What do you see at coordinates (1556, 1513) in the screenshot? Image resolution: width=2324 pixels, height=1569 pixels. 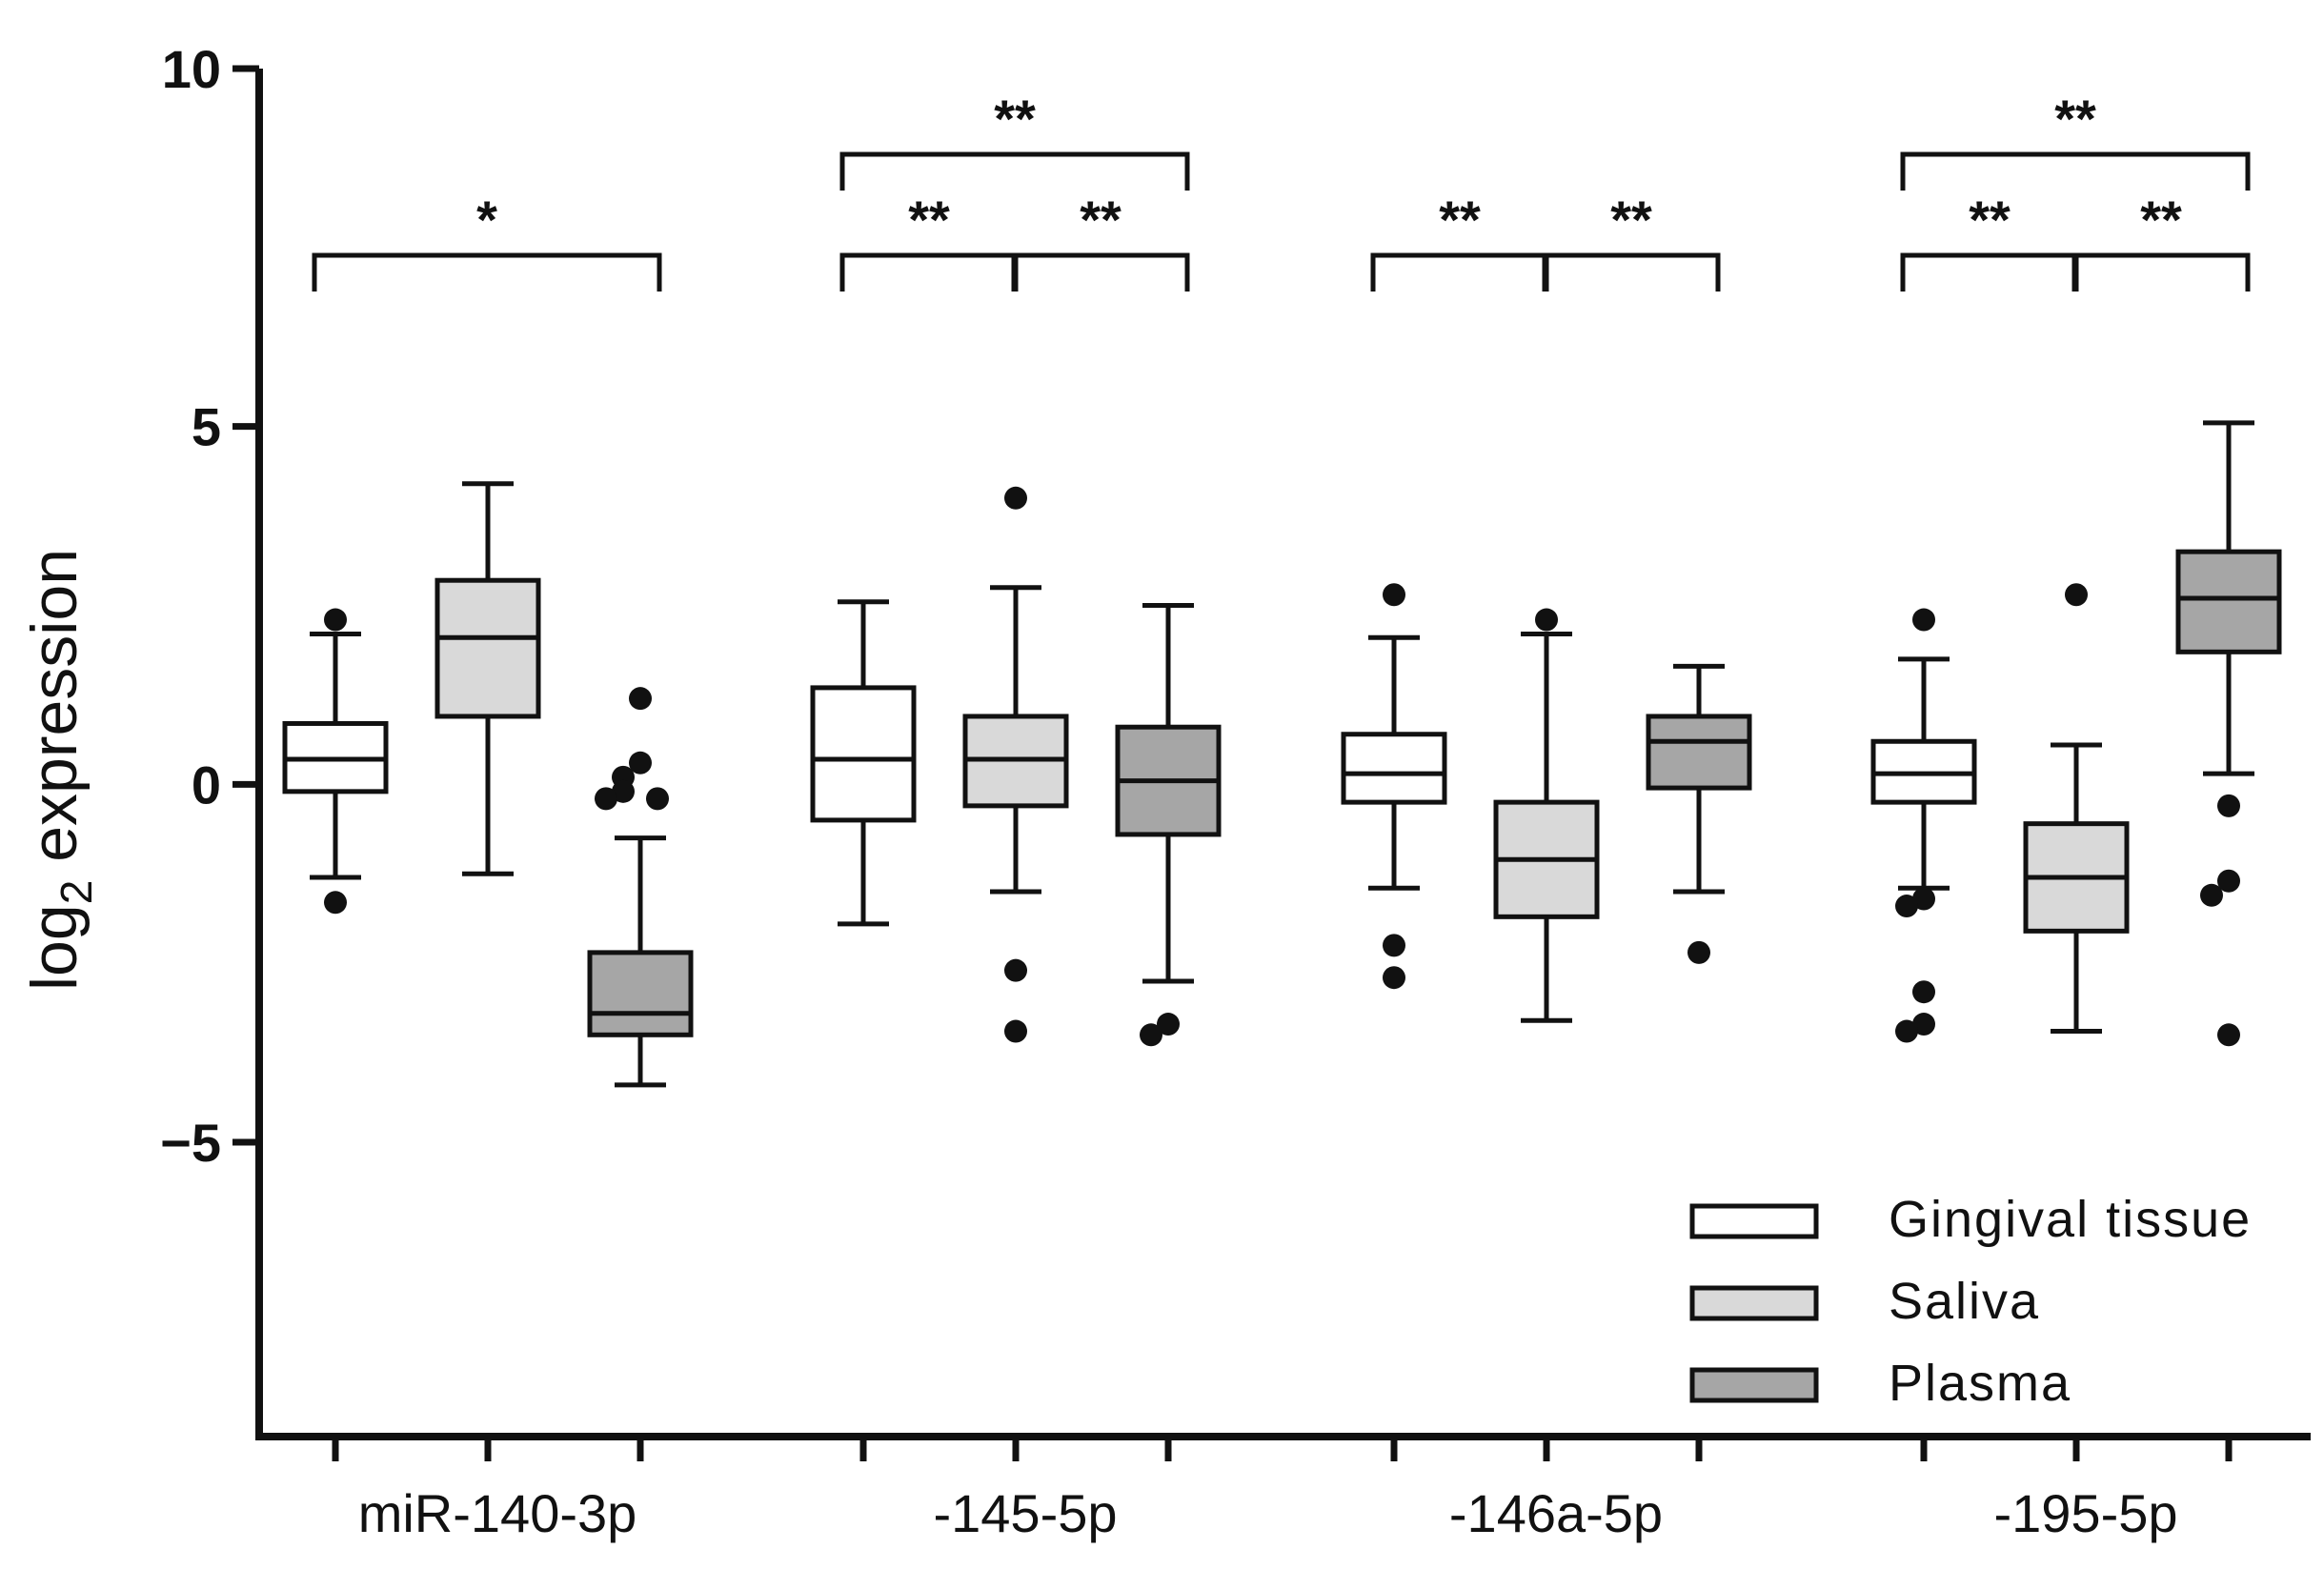 I see `category-label: -146a-5p` at bounding box center [1556, 1513].